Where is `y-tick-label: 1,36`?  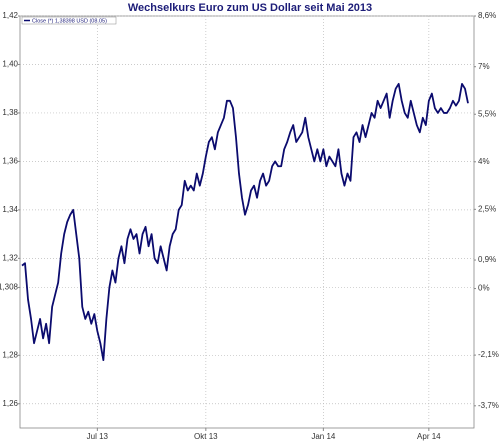 y-tick-label: 1,36 is located at coordinates (10, 161).